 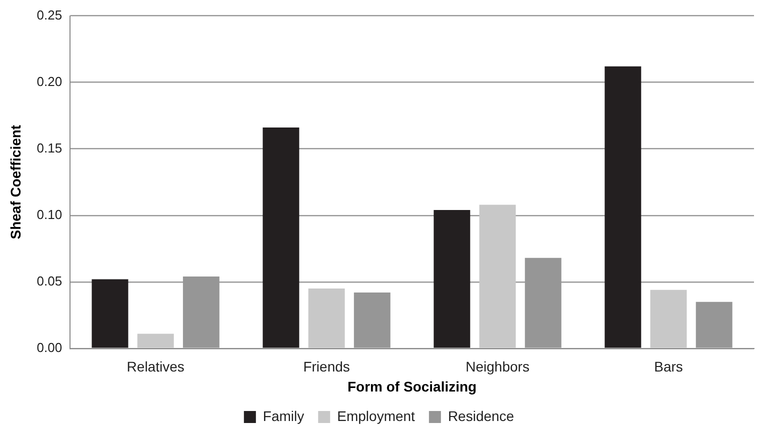 What do you see at coordinates (49, 81) in the screenshot?
I see `y-tick-label: 0.20` at bounding box center [49, 81].